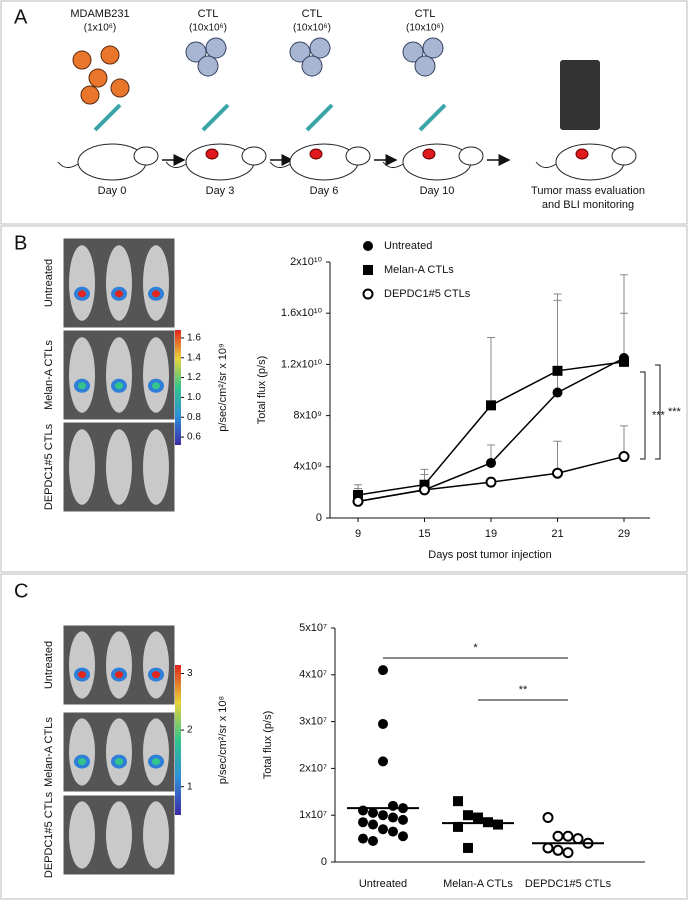 Image resolution: width=688 pixels, height=905 pixels. I want to click on colorbar-tick-label: 1.4, so click(194, 357).